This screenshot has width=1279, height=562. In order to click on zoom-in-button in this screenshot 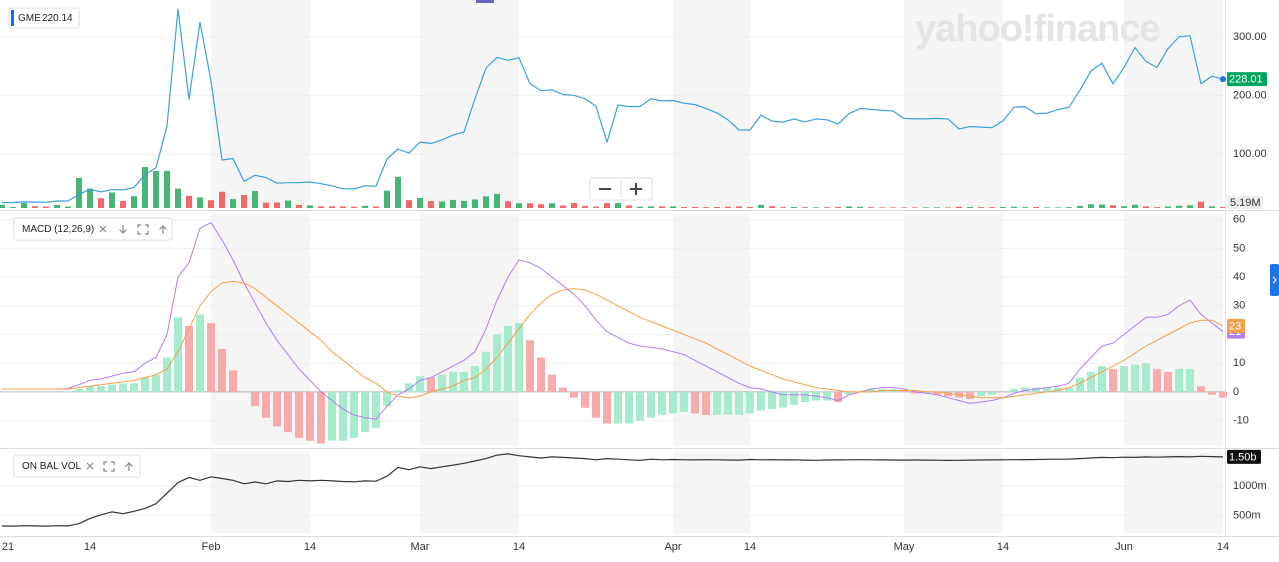, I will do `click(636, 189)`.